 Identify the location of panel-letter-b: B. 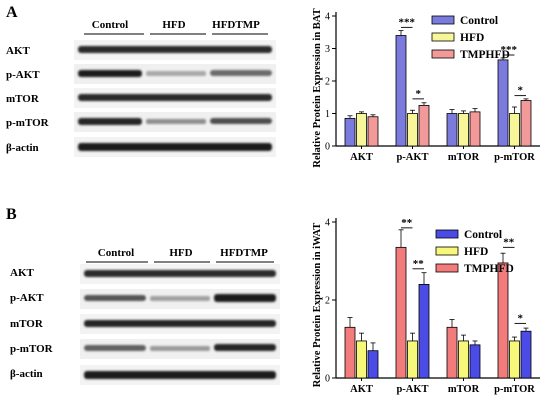
(11, 214).